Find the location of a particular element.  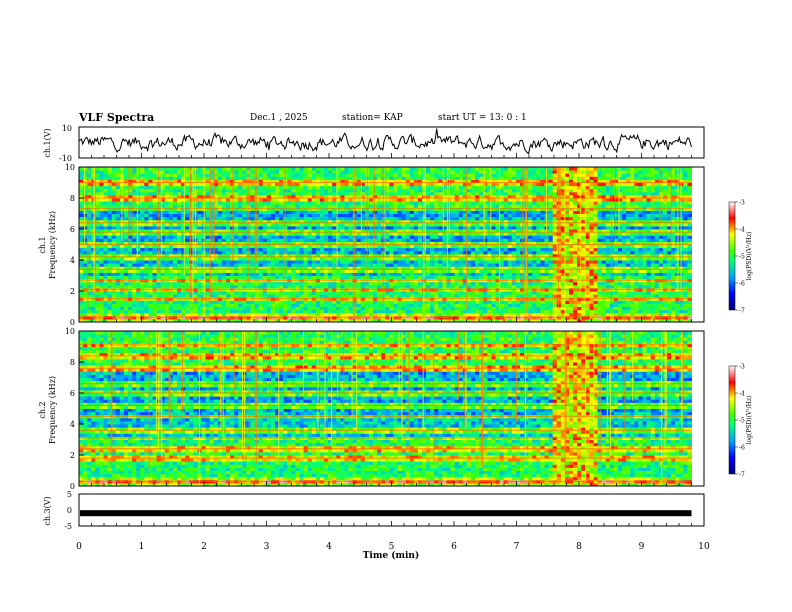

date-label: Dec.1 , 2025 is located at coordinates (279, 118).